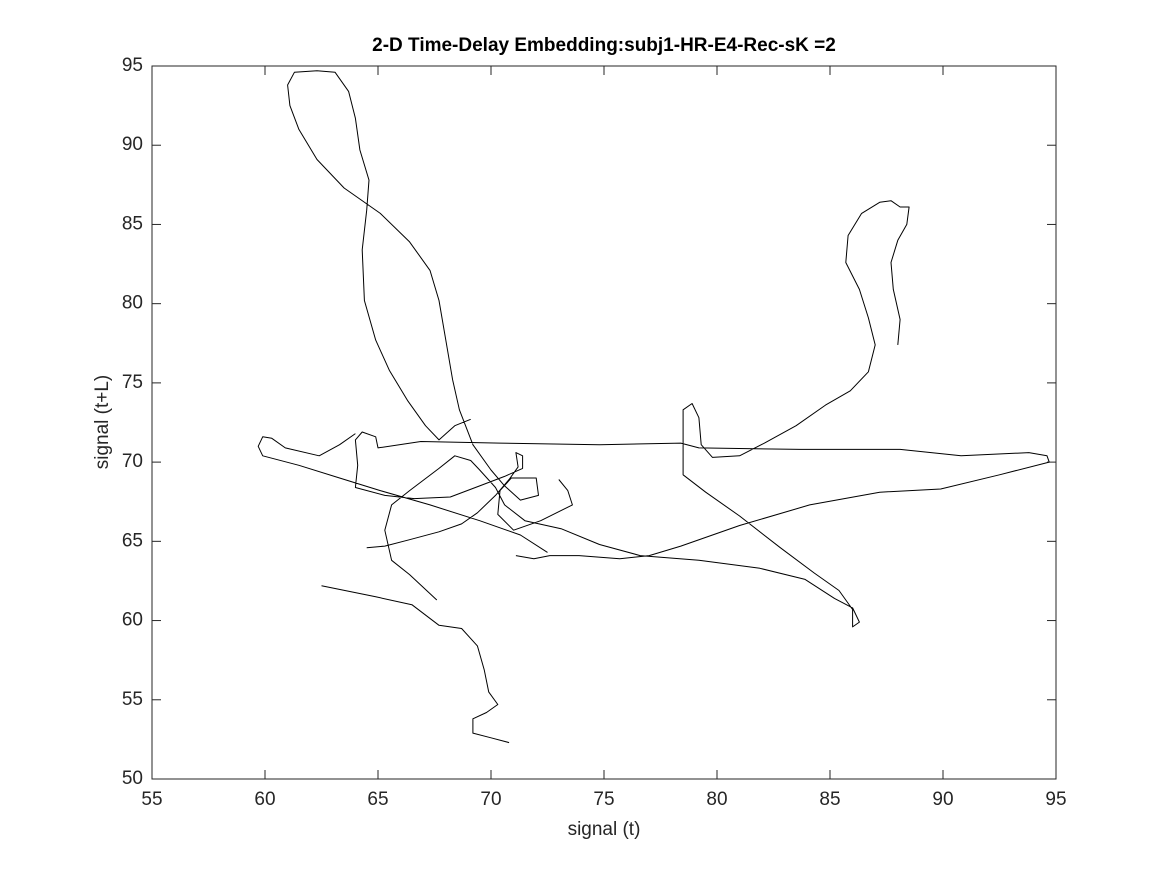 This screenshot has height=875, width=1167. Describe the element at coordinates (132, 540) in the screenshot. I see `y-tick-label: 65` at that location.